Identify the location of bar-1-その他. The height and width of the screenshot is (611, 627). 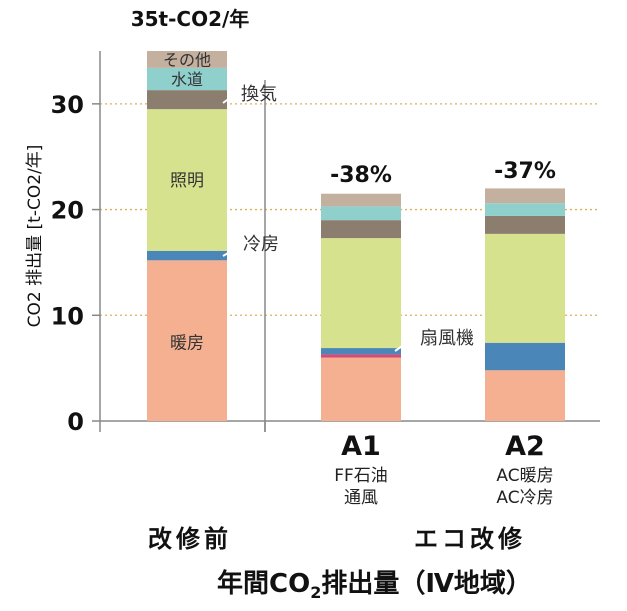
(187, 59).